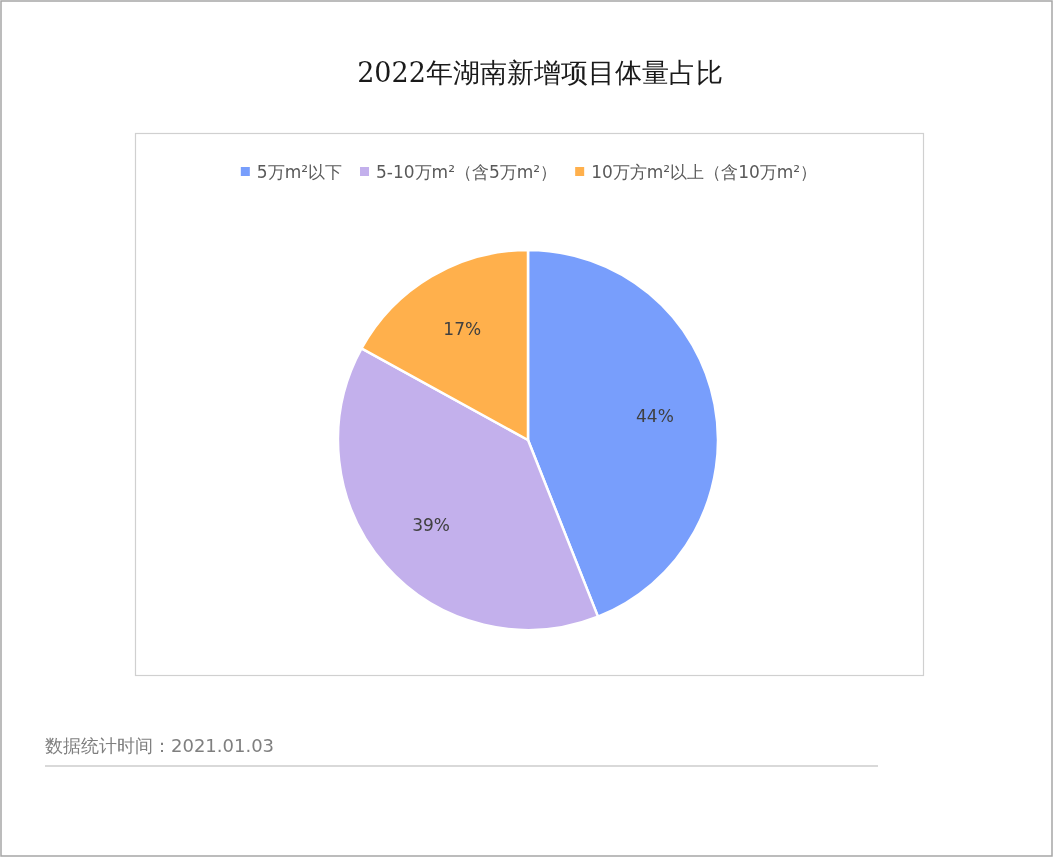  Describe the element at coordinates (467, 172) in the screenshot. I see `legend-label: 5-10万m²（含5万m²）` at that location.